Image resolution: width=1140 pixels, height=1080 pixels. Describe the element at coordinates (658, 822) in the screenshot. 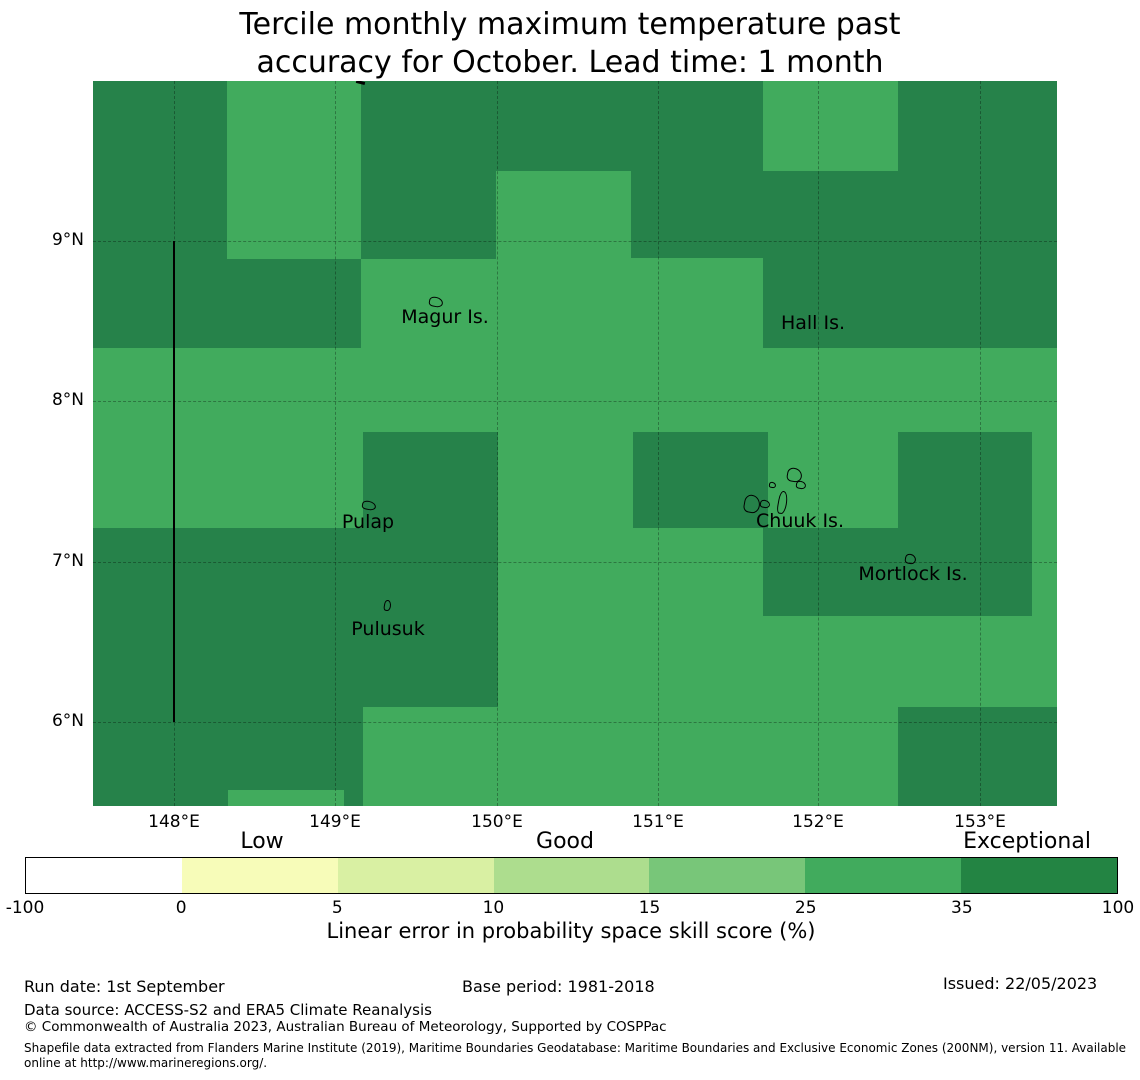

I see `x-tick-label: 151°E` at that location.